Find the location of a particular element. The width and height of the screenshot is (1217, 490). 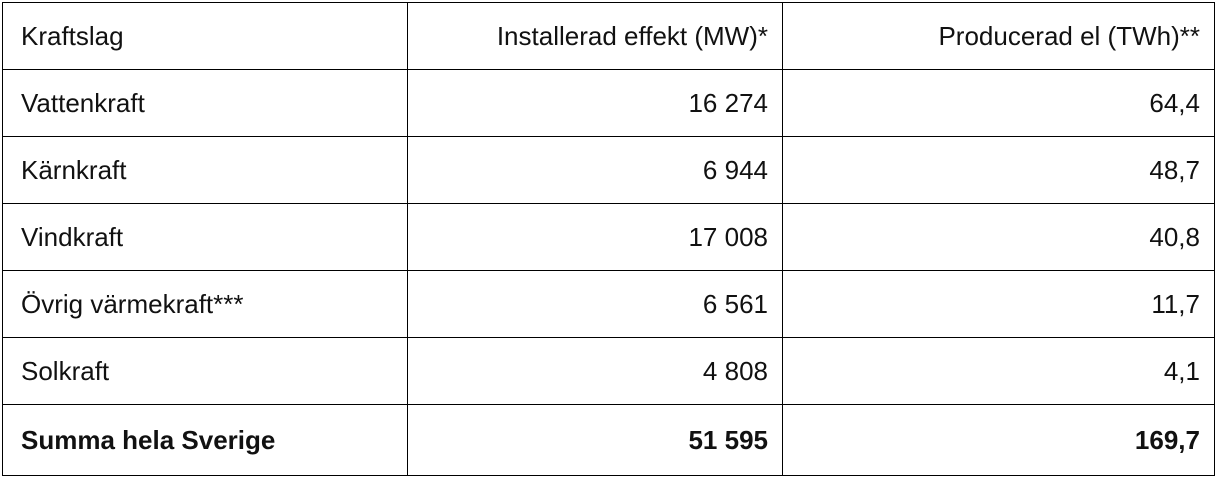

data-row: Kärnkraft 6 944 48,7 is located at coordinates (608, 170).